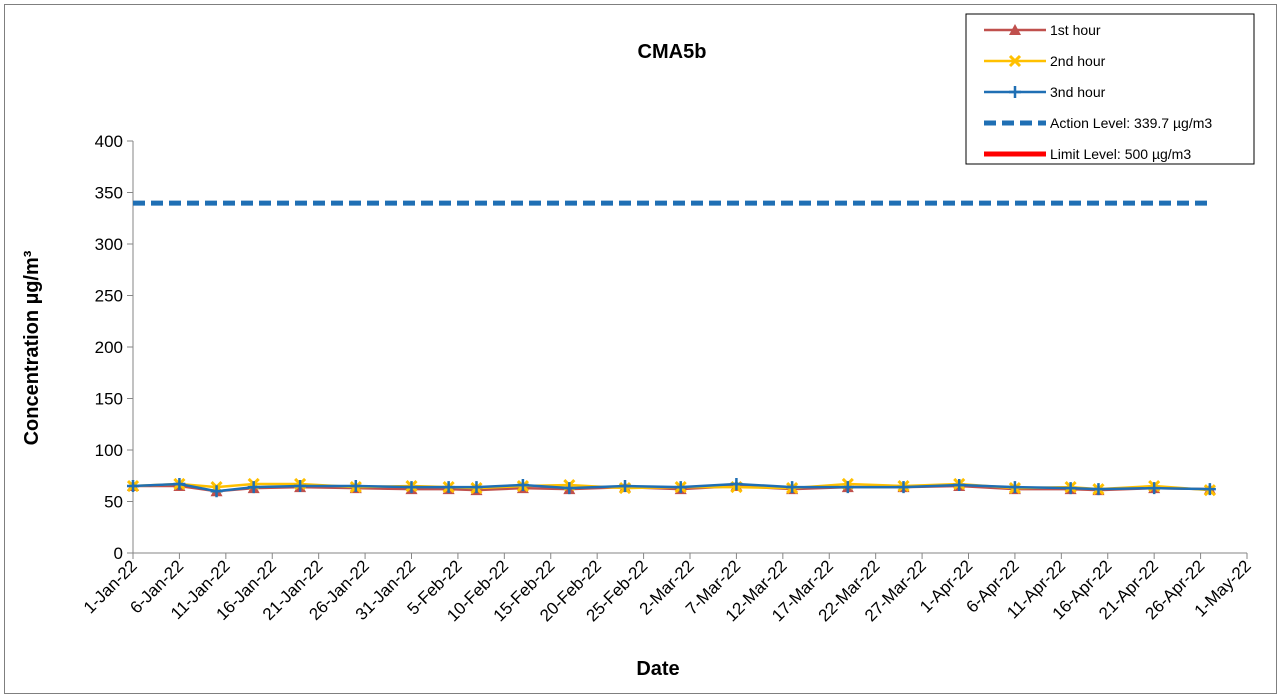  I want to click on y-axis-title: Concentration µg/m³, so click(32, 347).